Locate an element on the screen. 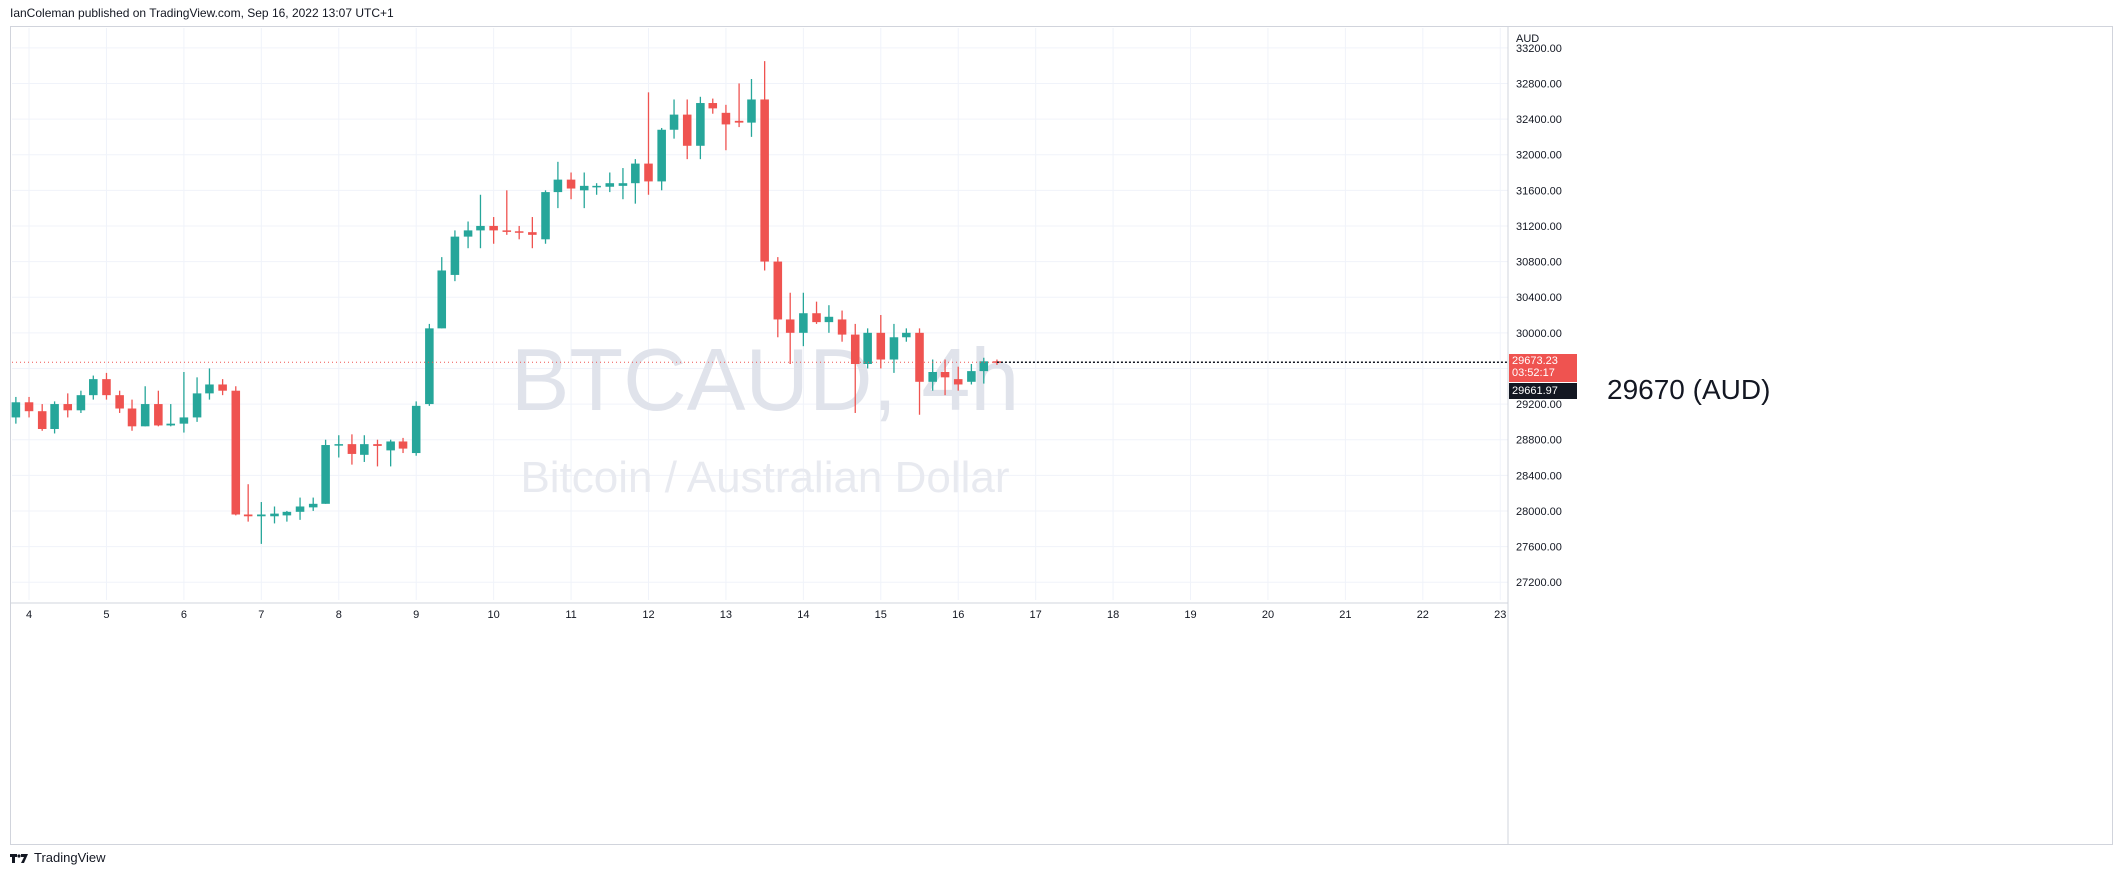  y-tick-label: 33200.00 is located at coordinates (1539, 49).